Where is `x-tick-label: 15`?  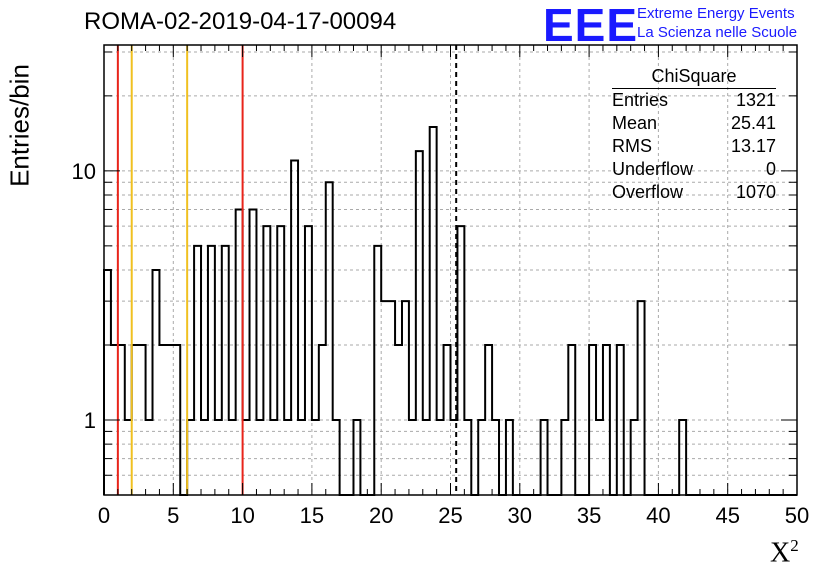
x-tick-label: 15 is located at coordinates (312, 515).